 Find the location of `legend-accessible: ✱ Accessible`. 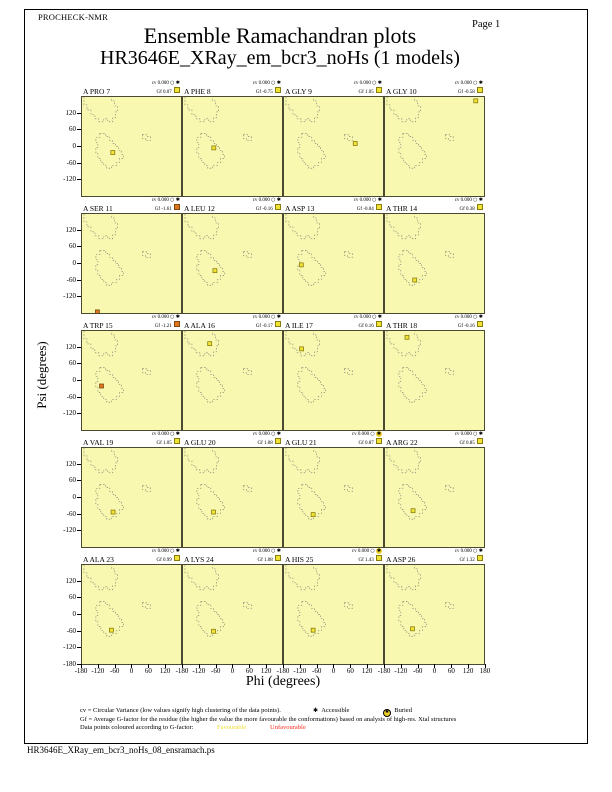

legend-accessible: ✱ Accessible is located at coordinates (331, 710).